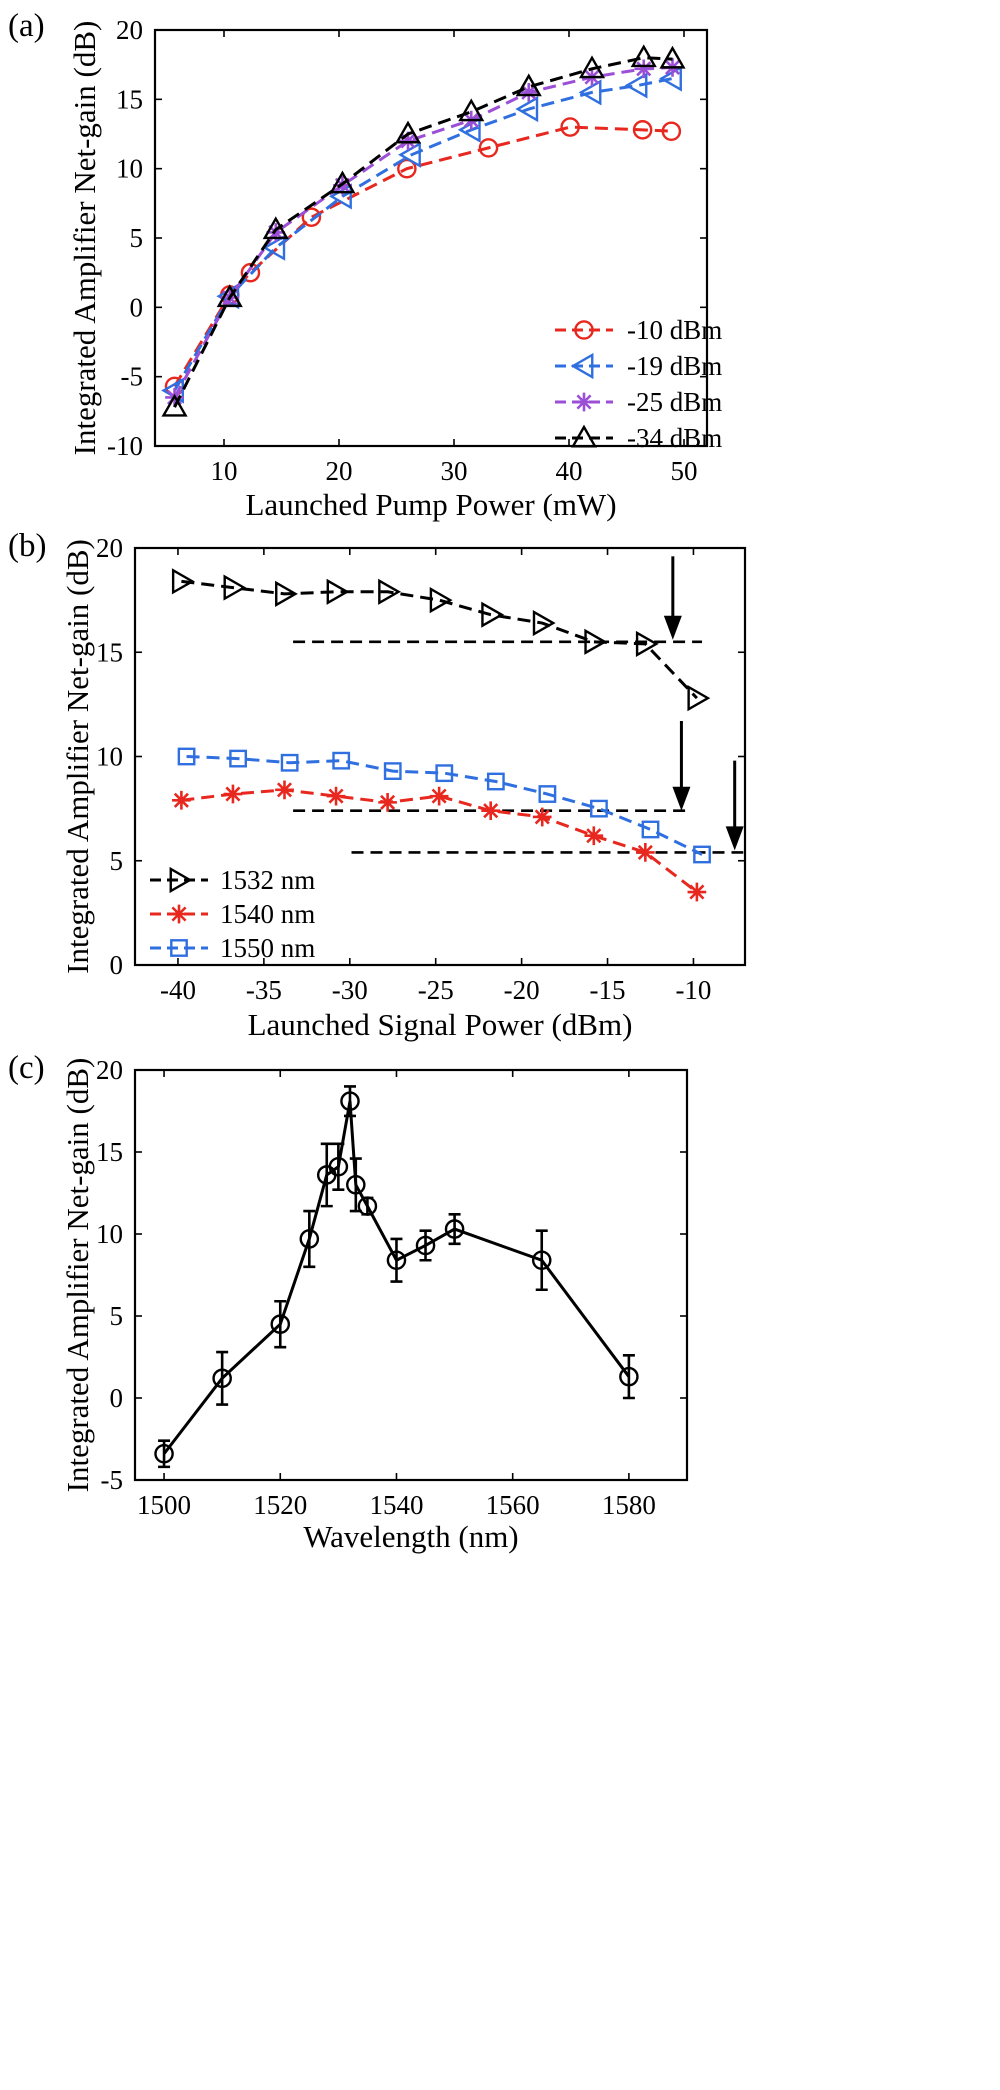  Describe the element at coordinates (629, 1505) in the screenshot. I see `x-tick-label: 1580` at that location.